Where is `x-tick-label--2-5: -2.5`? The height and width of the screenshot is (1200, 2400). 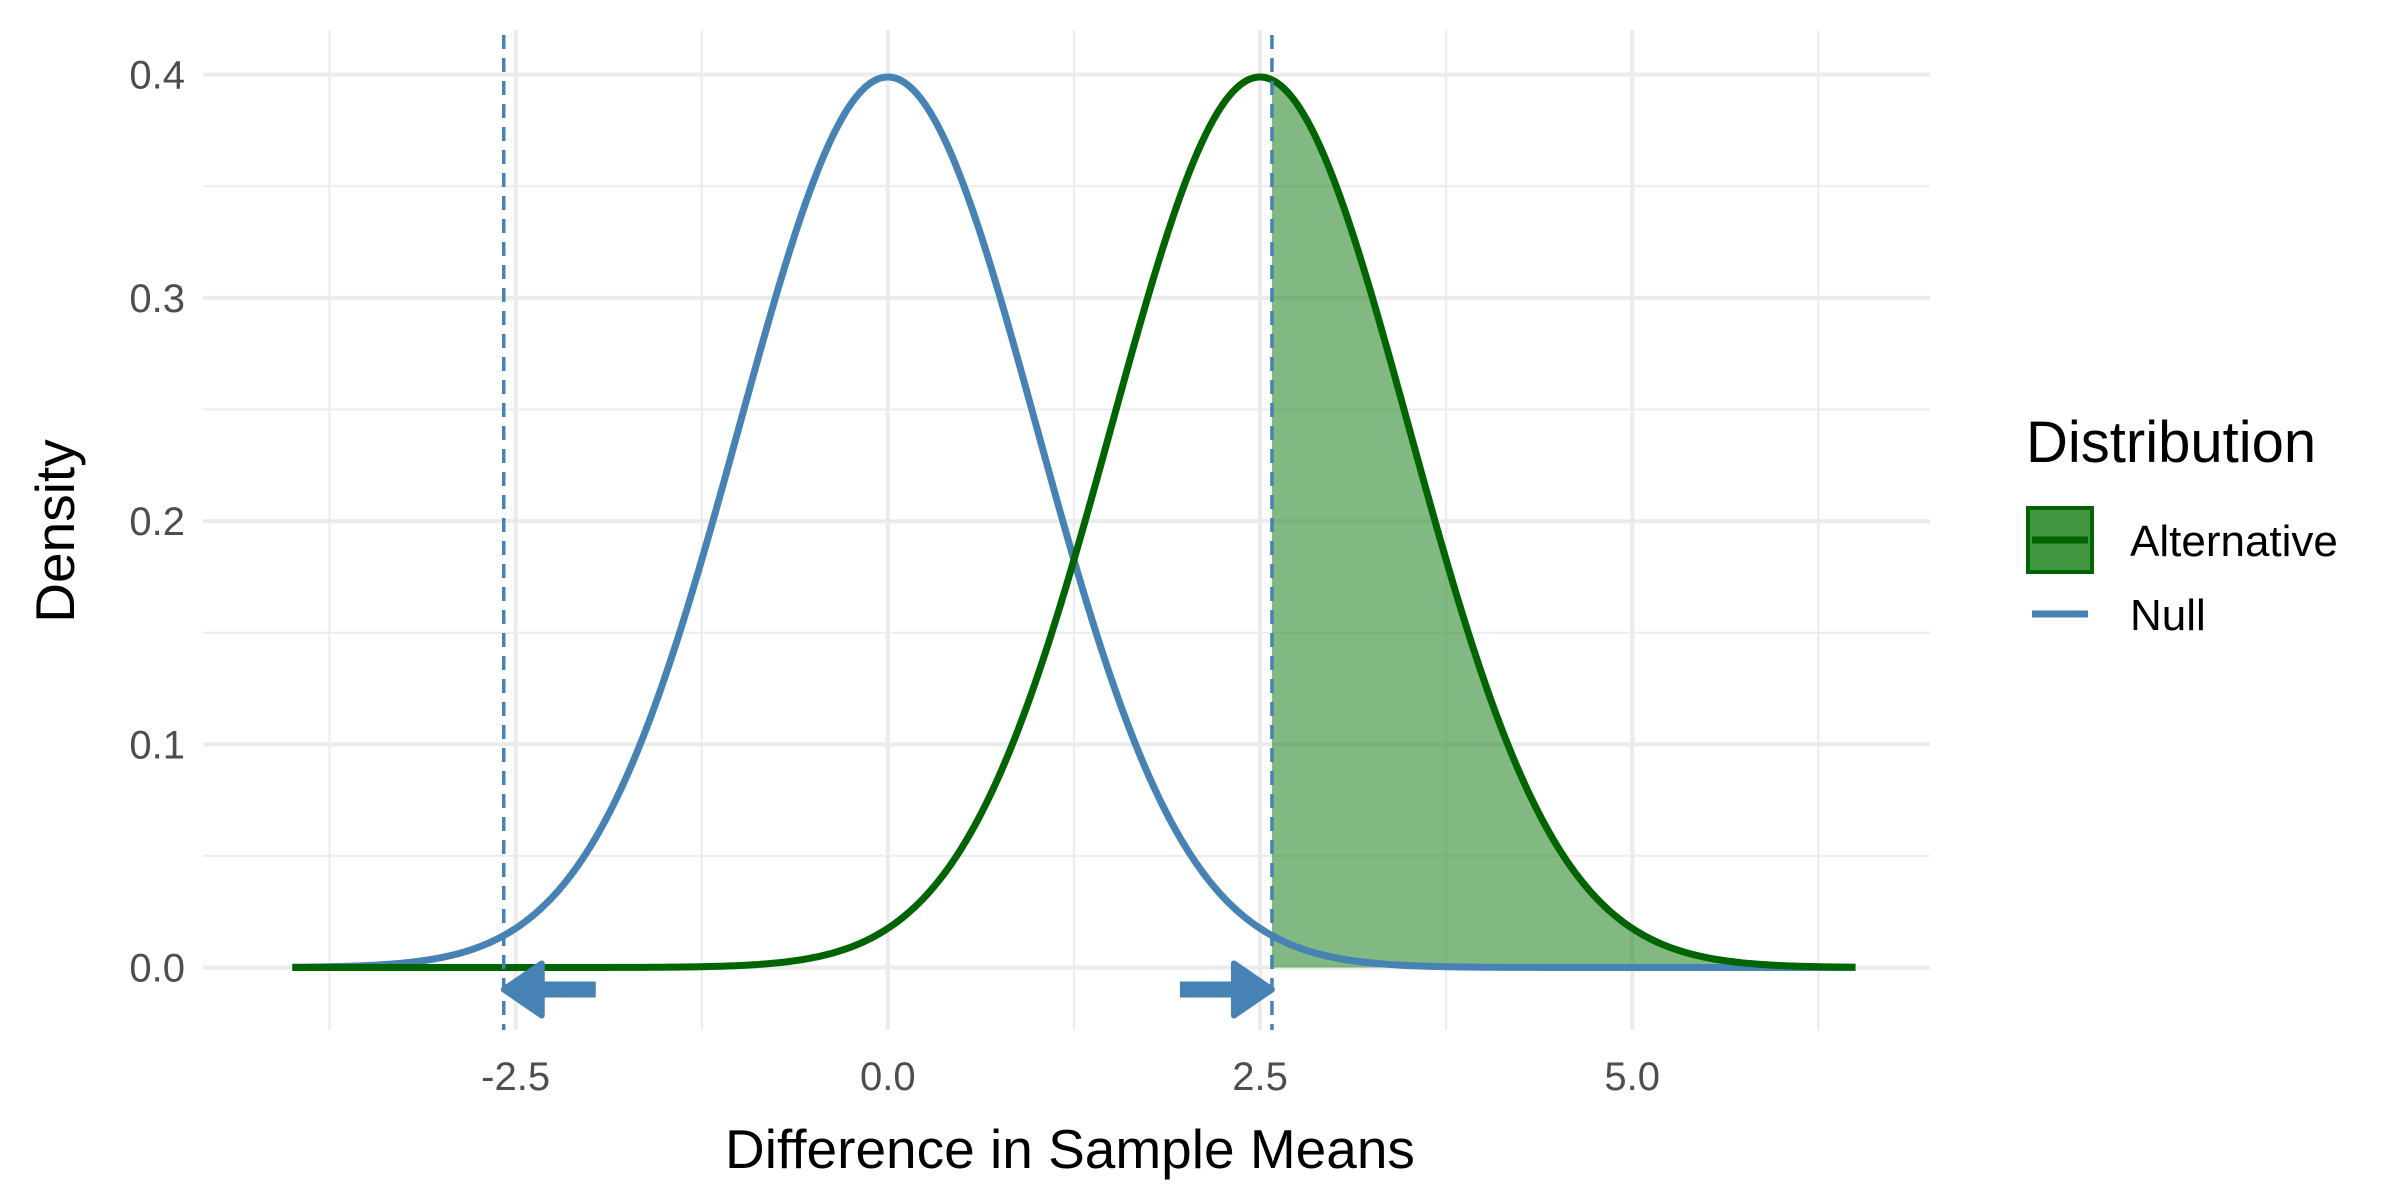 x-tick-label--2-5: -2.5 is located at coordinates (515, 1077).